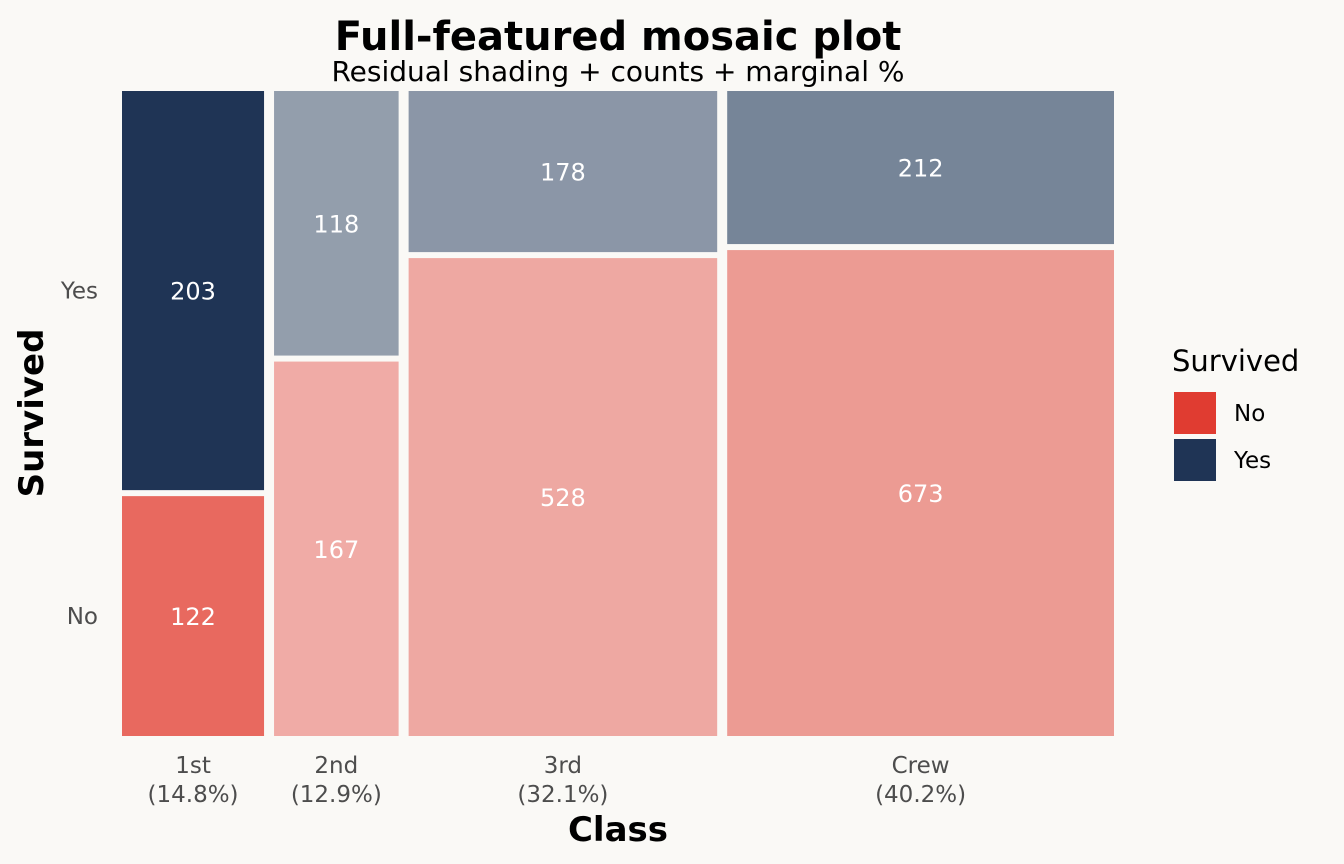  I want to click on count-label: 673, so click(921, 494).